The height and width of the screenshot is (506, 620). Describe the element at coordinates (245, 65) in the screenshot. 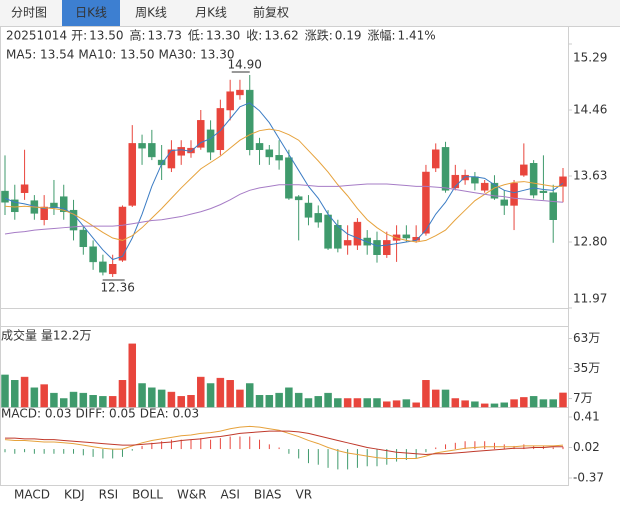

I see `max-label: 14.90` at that location.